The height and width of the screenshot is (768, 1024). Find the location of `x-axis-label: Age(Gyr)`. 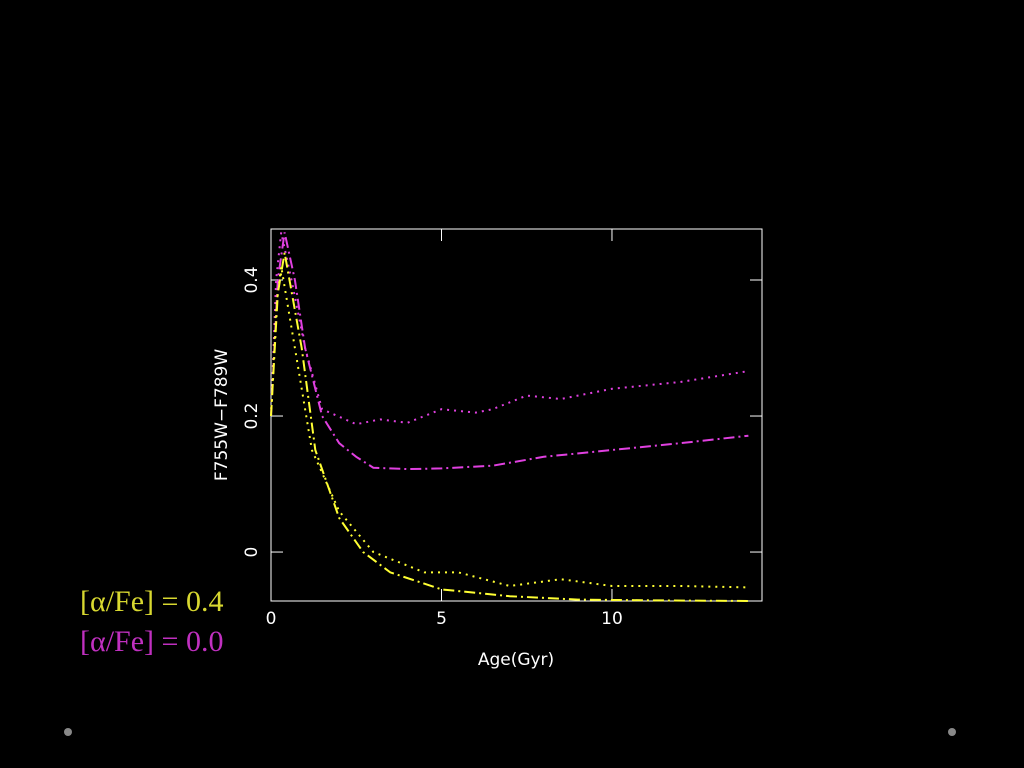

x-axis-label: Age(Gyr) is located at coordinates (516, 660).